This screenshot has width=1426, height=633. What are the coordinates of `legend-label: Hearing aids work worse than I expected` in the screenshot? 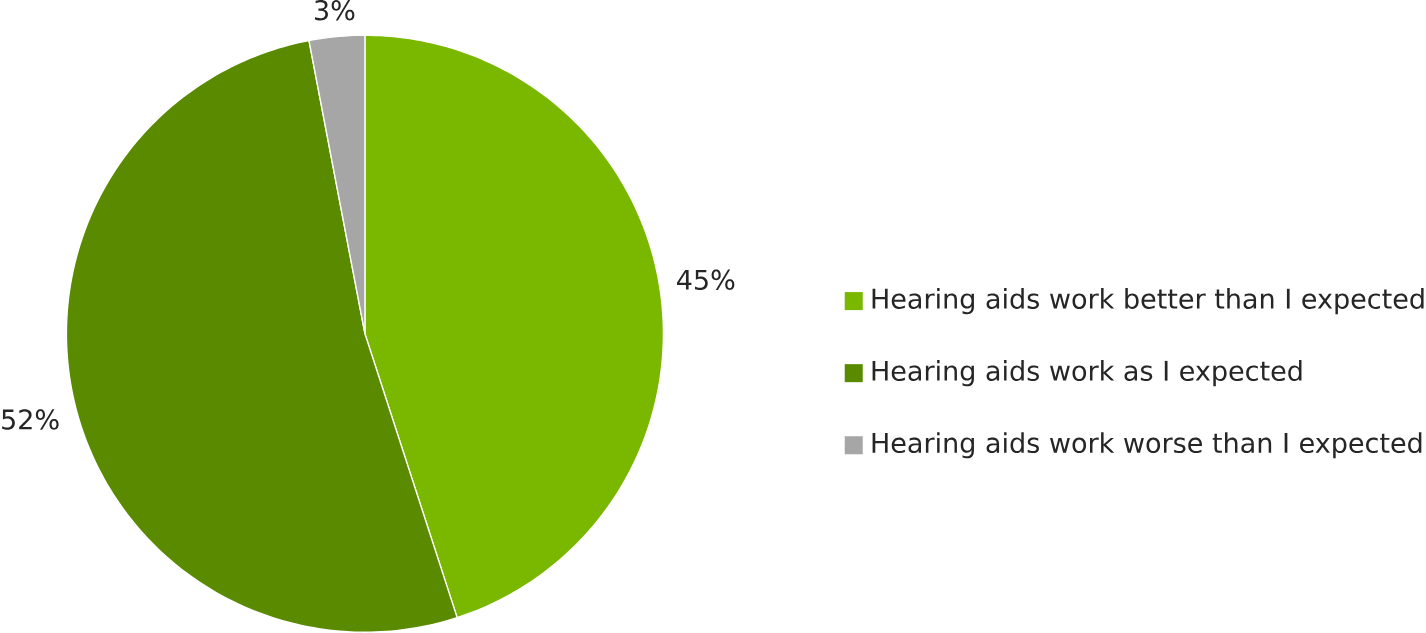 It's located at (1147, 445).